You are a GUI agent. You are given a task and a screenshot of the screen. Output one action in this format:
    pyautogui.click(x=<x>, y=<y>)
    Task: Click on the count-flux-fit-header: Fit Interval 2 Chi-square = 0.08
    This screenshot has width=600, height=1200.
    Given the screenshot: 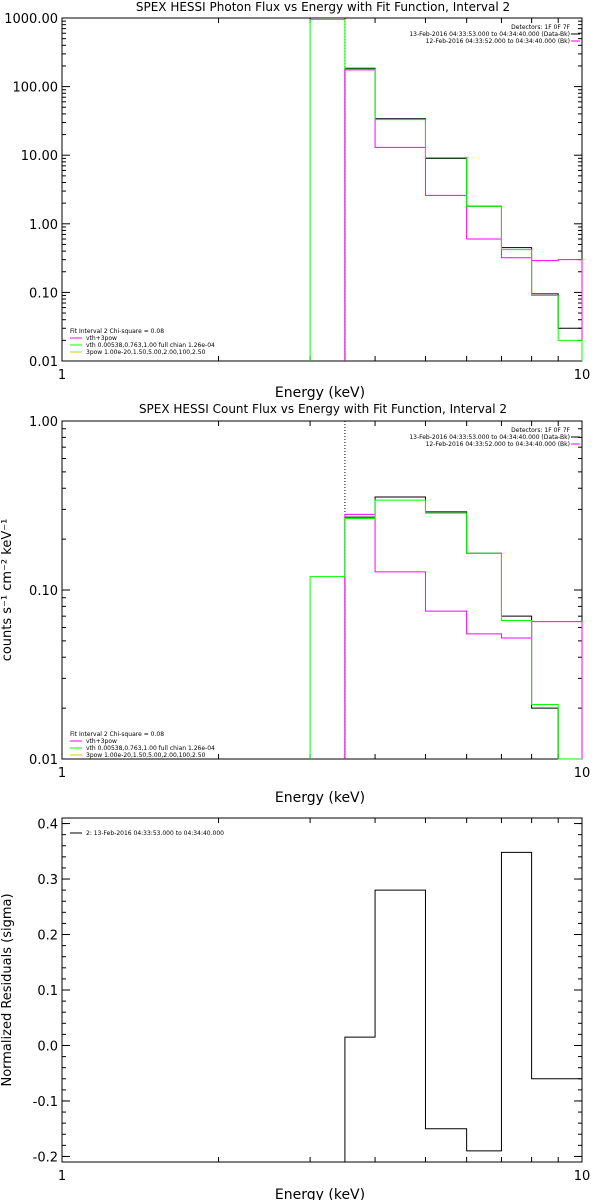 What is the action you would take?
    pyautogui.click(x=117, y=734)
    